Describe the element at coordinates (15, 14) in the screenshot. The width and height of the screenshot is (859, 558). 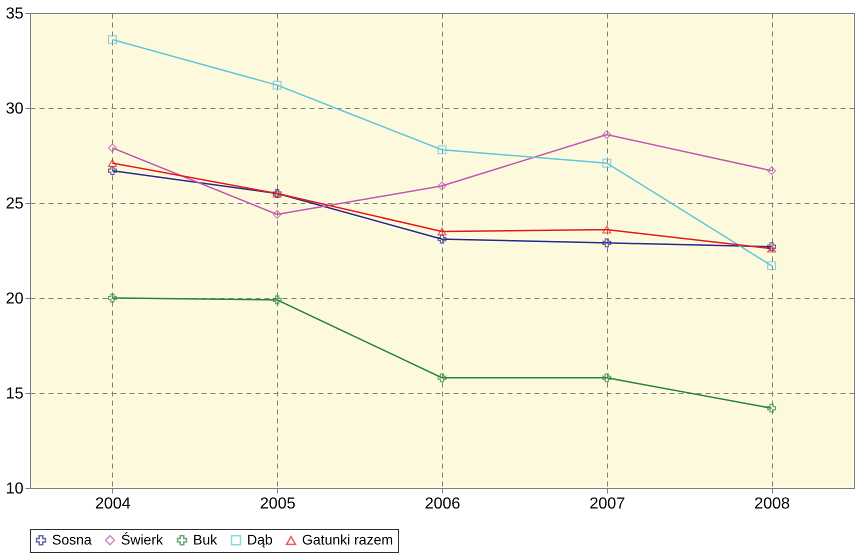
I see `y-tick-label: 35` at that location.